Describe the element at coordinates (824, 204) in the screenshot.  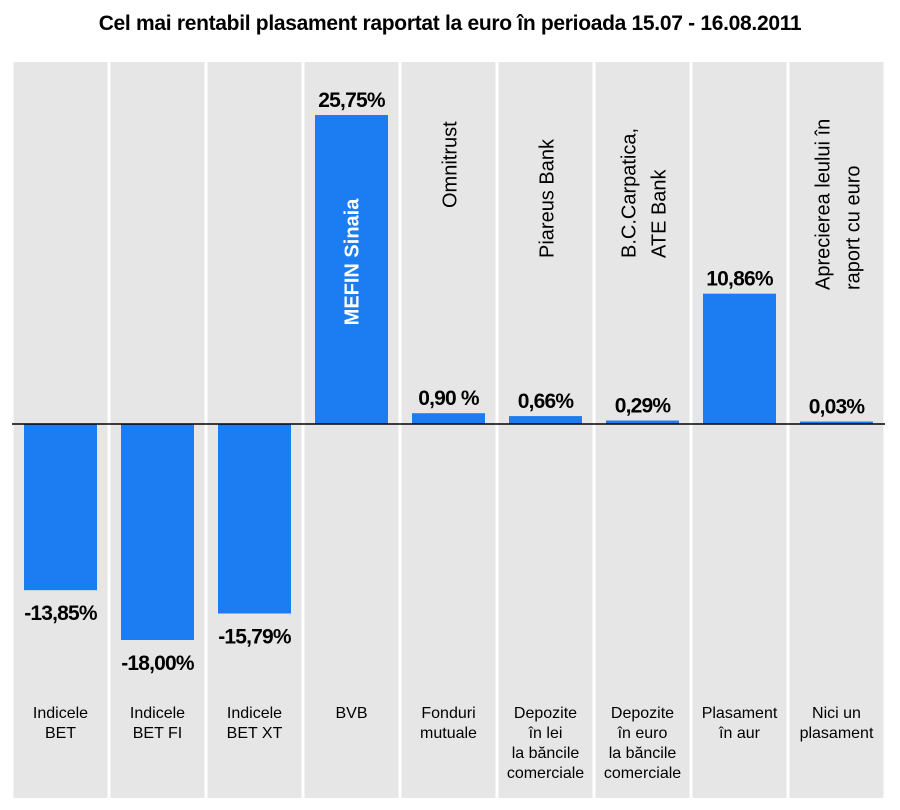
I see `column-annotation: Aprecierea leului în` at that location.